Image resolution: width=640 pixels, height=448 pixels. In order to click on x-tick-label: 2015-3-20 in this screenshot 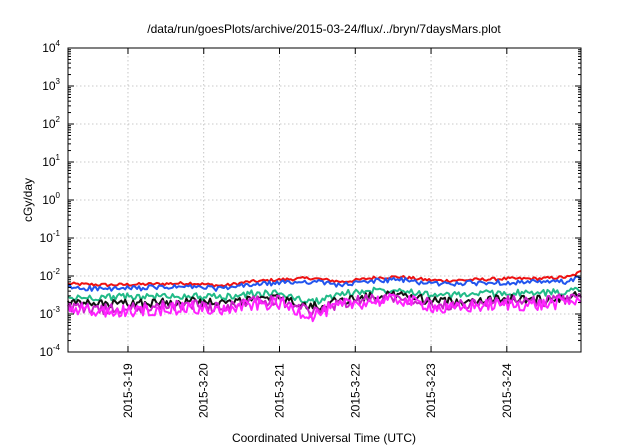, I will do `click(204, 390)`.